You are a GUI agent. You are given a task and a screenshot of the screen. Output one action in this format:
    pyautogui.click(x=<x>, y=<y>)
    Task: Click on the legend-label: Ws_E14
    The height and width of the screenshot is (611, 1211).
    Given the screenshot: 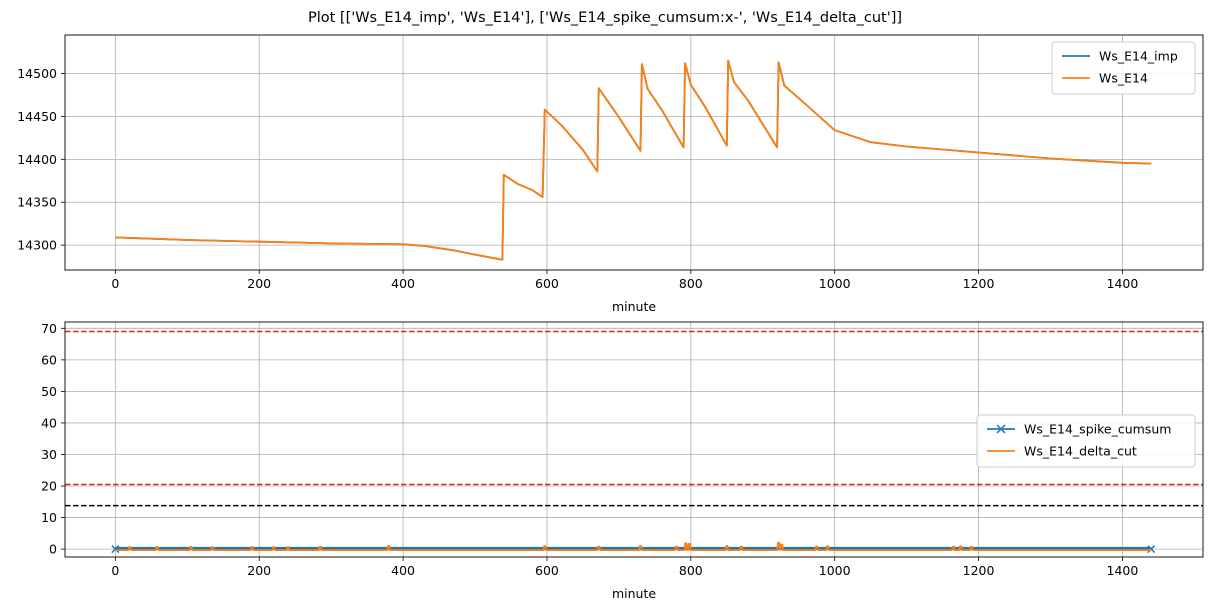 What is the action you would take?
    pyautogui.click(x=1123, y=78)
    